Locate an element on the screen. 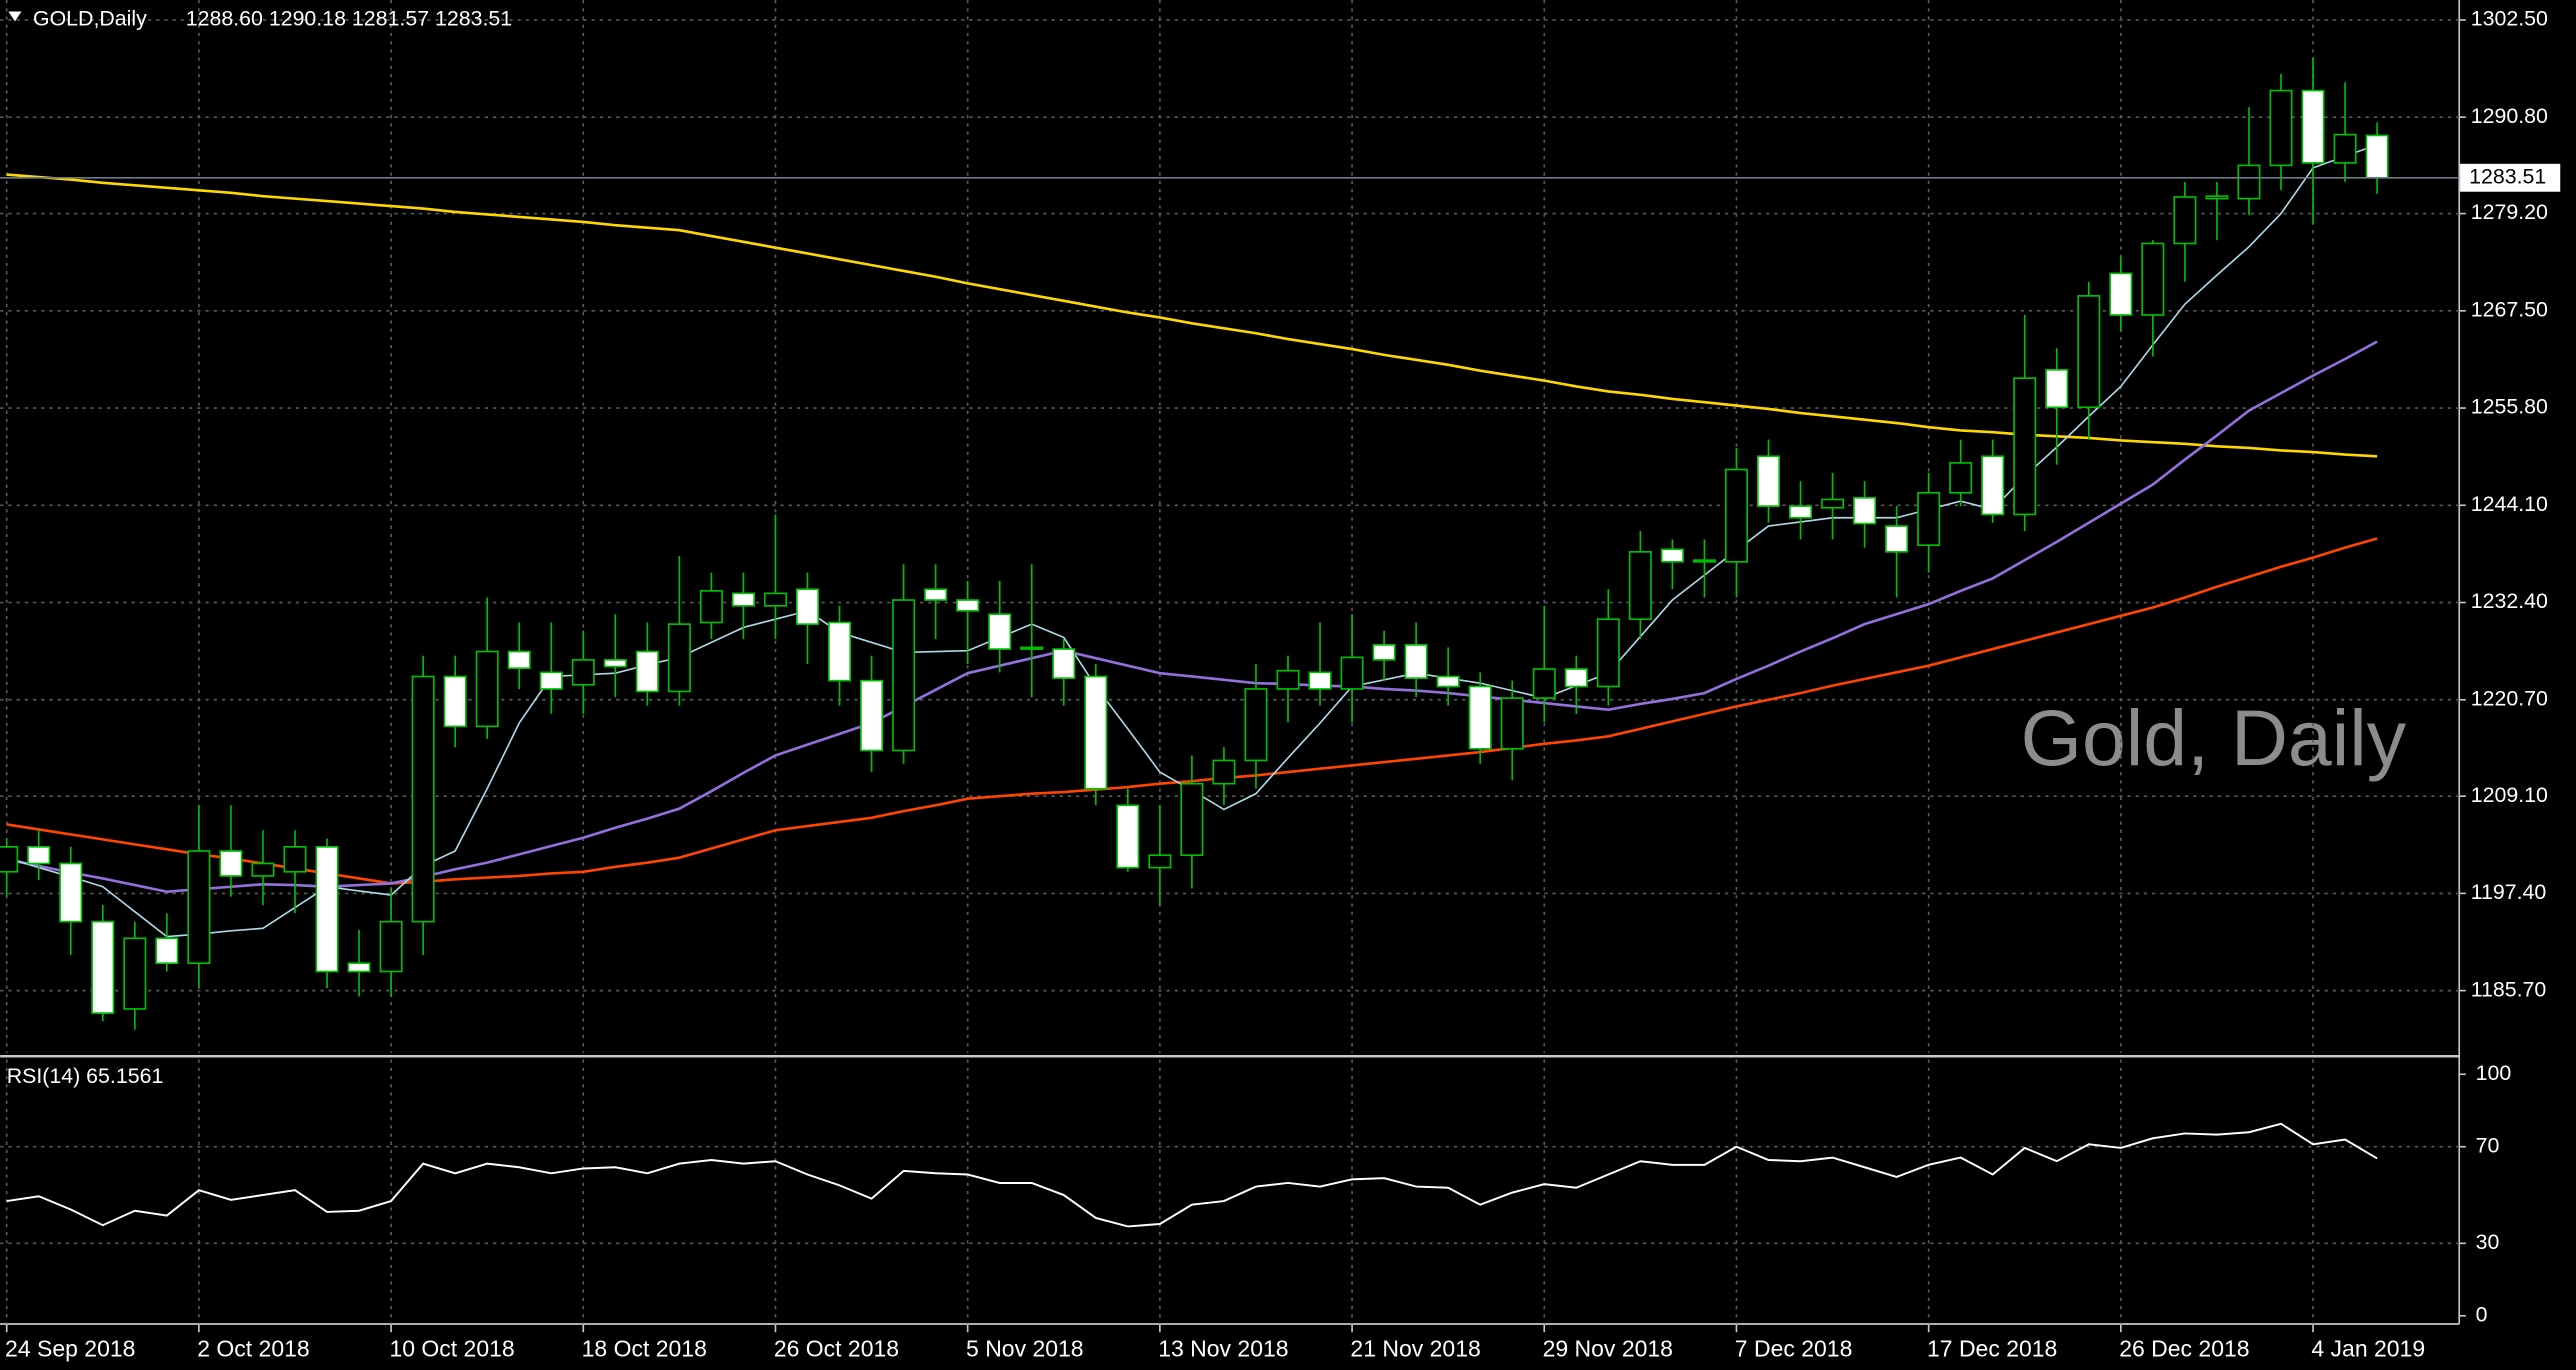 This screenshot has height=1370, width=2576. y-tick-label: 1220.70 is located at coordinates (2509, 698).